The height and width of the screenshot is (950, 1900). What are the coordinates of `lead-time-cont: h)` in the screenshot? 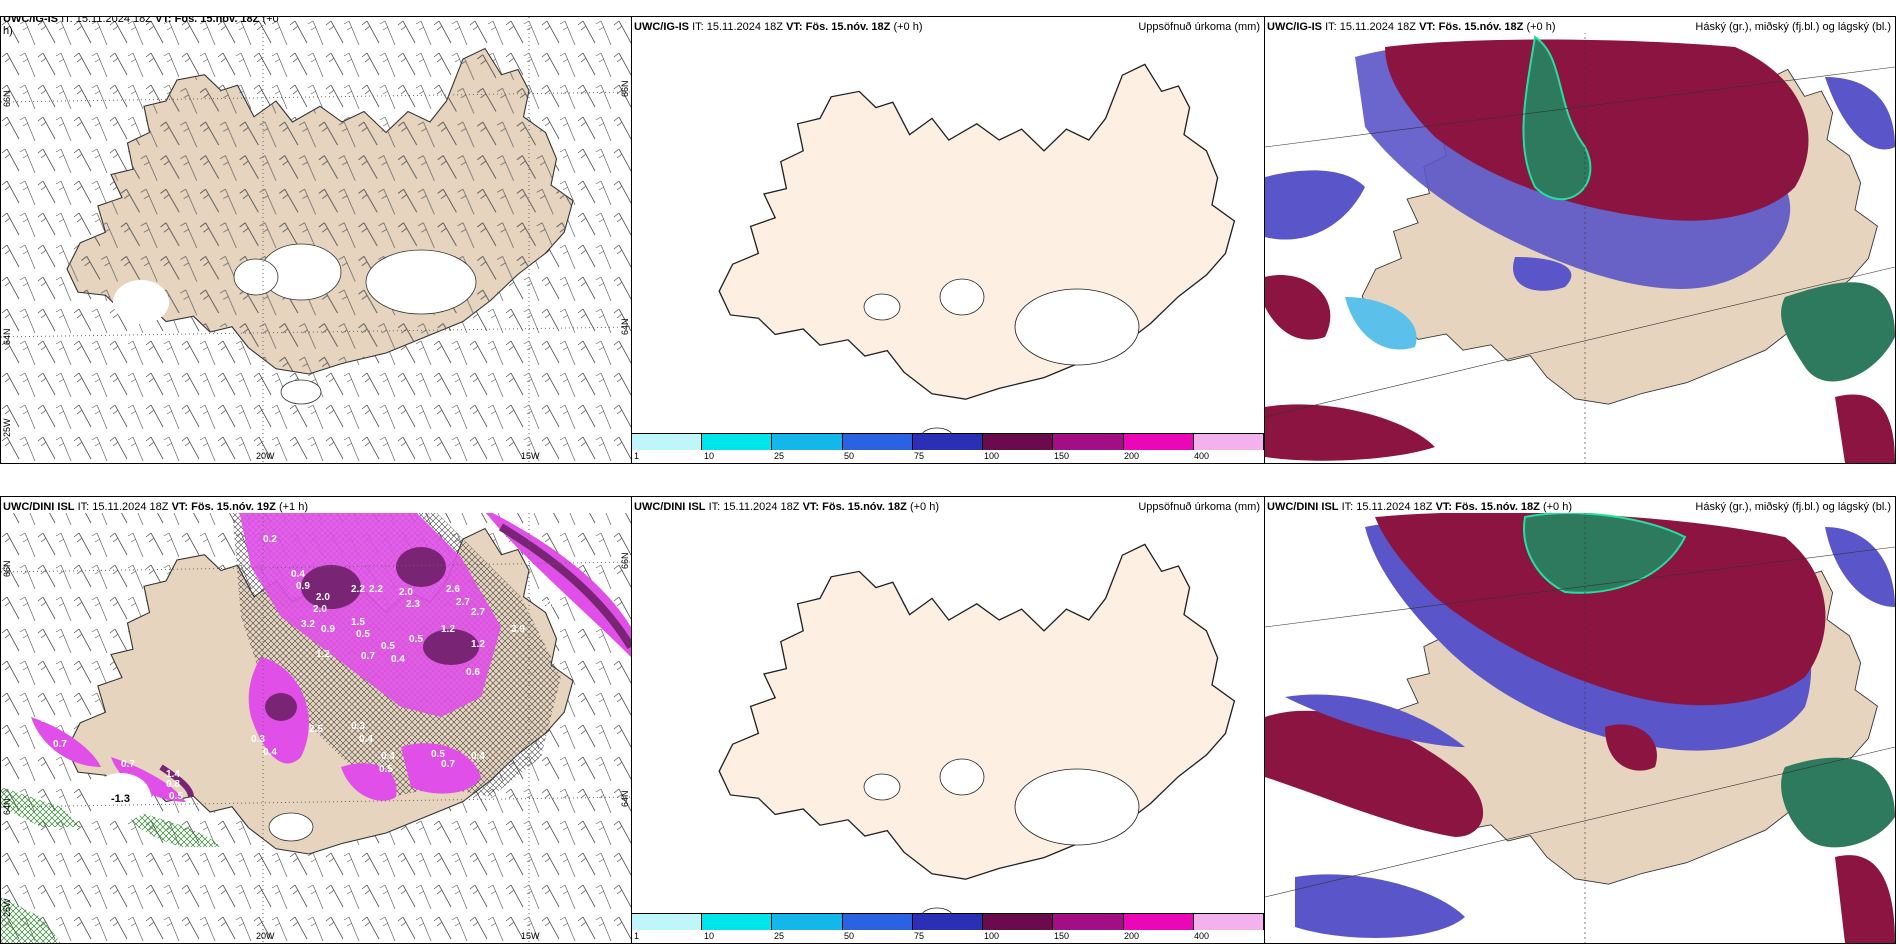 It's located at (8, 31).